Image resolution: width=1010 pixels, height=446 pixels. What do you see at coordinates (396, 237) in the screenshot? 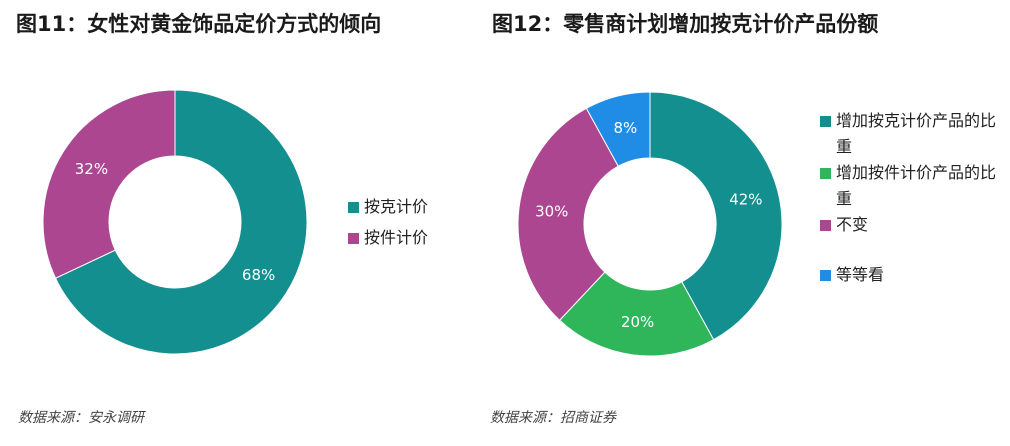
I see `legend-label: 按件计价` at bounding box center [396, 237].